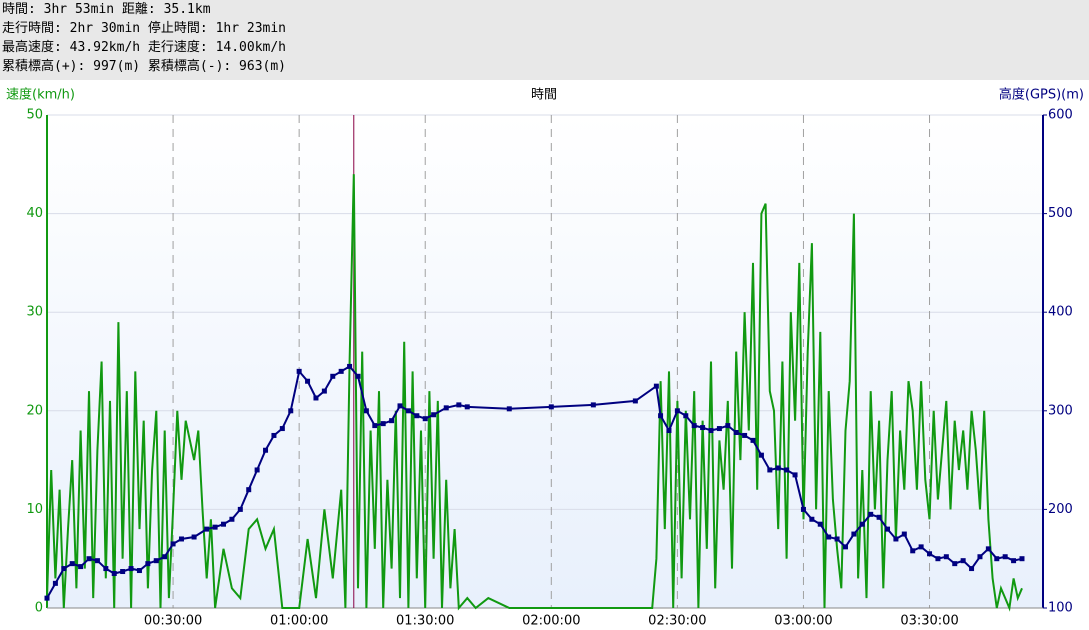  I want to click on summary-line: 走行時間: 2hr 30min 停止時間: 1hr 23min, so click(144, 28).